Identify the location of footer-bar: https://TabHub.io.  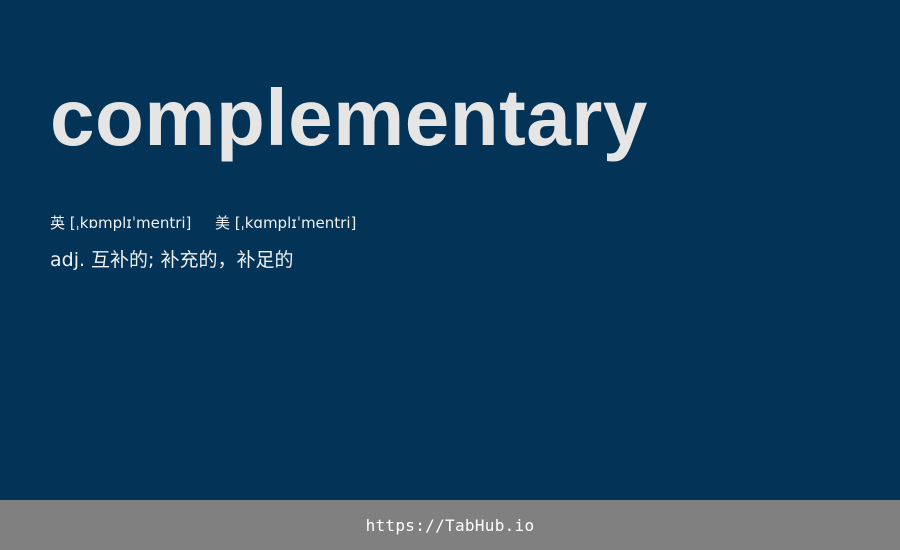
(450, 525).